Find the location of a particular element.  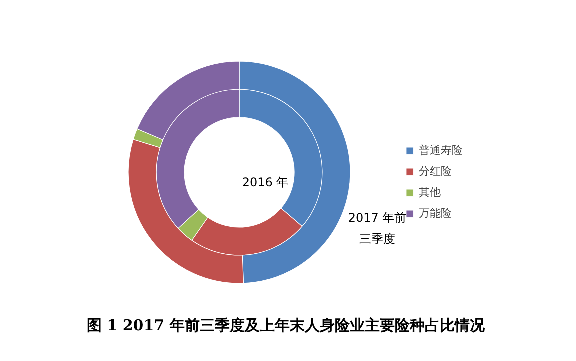

slice-label: 2016 年 is located at coordinates (265, 183).